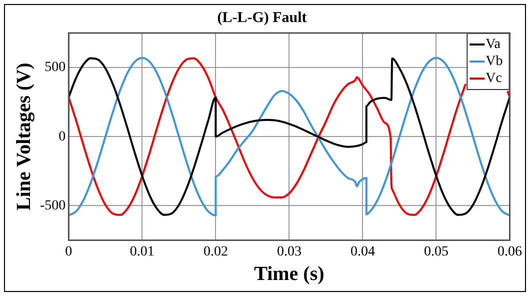  What do you see at coordinates (289, 274) in the screenshot?
I see `x-axis-title: Time (s)` at bounding box center [289, 274].